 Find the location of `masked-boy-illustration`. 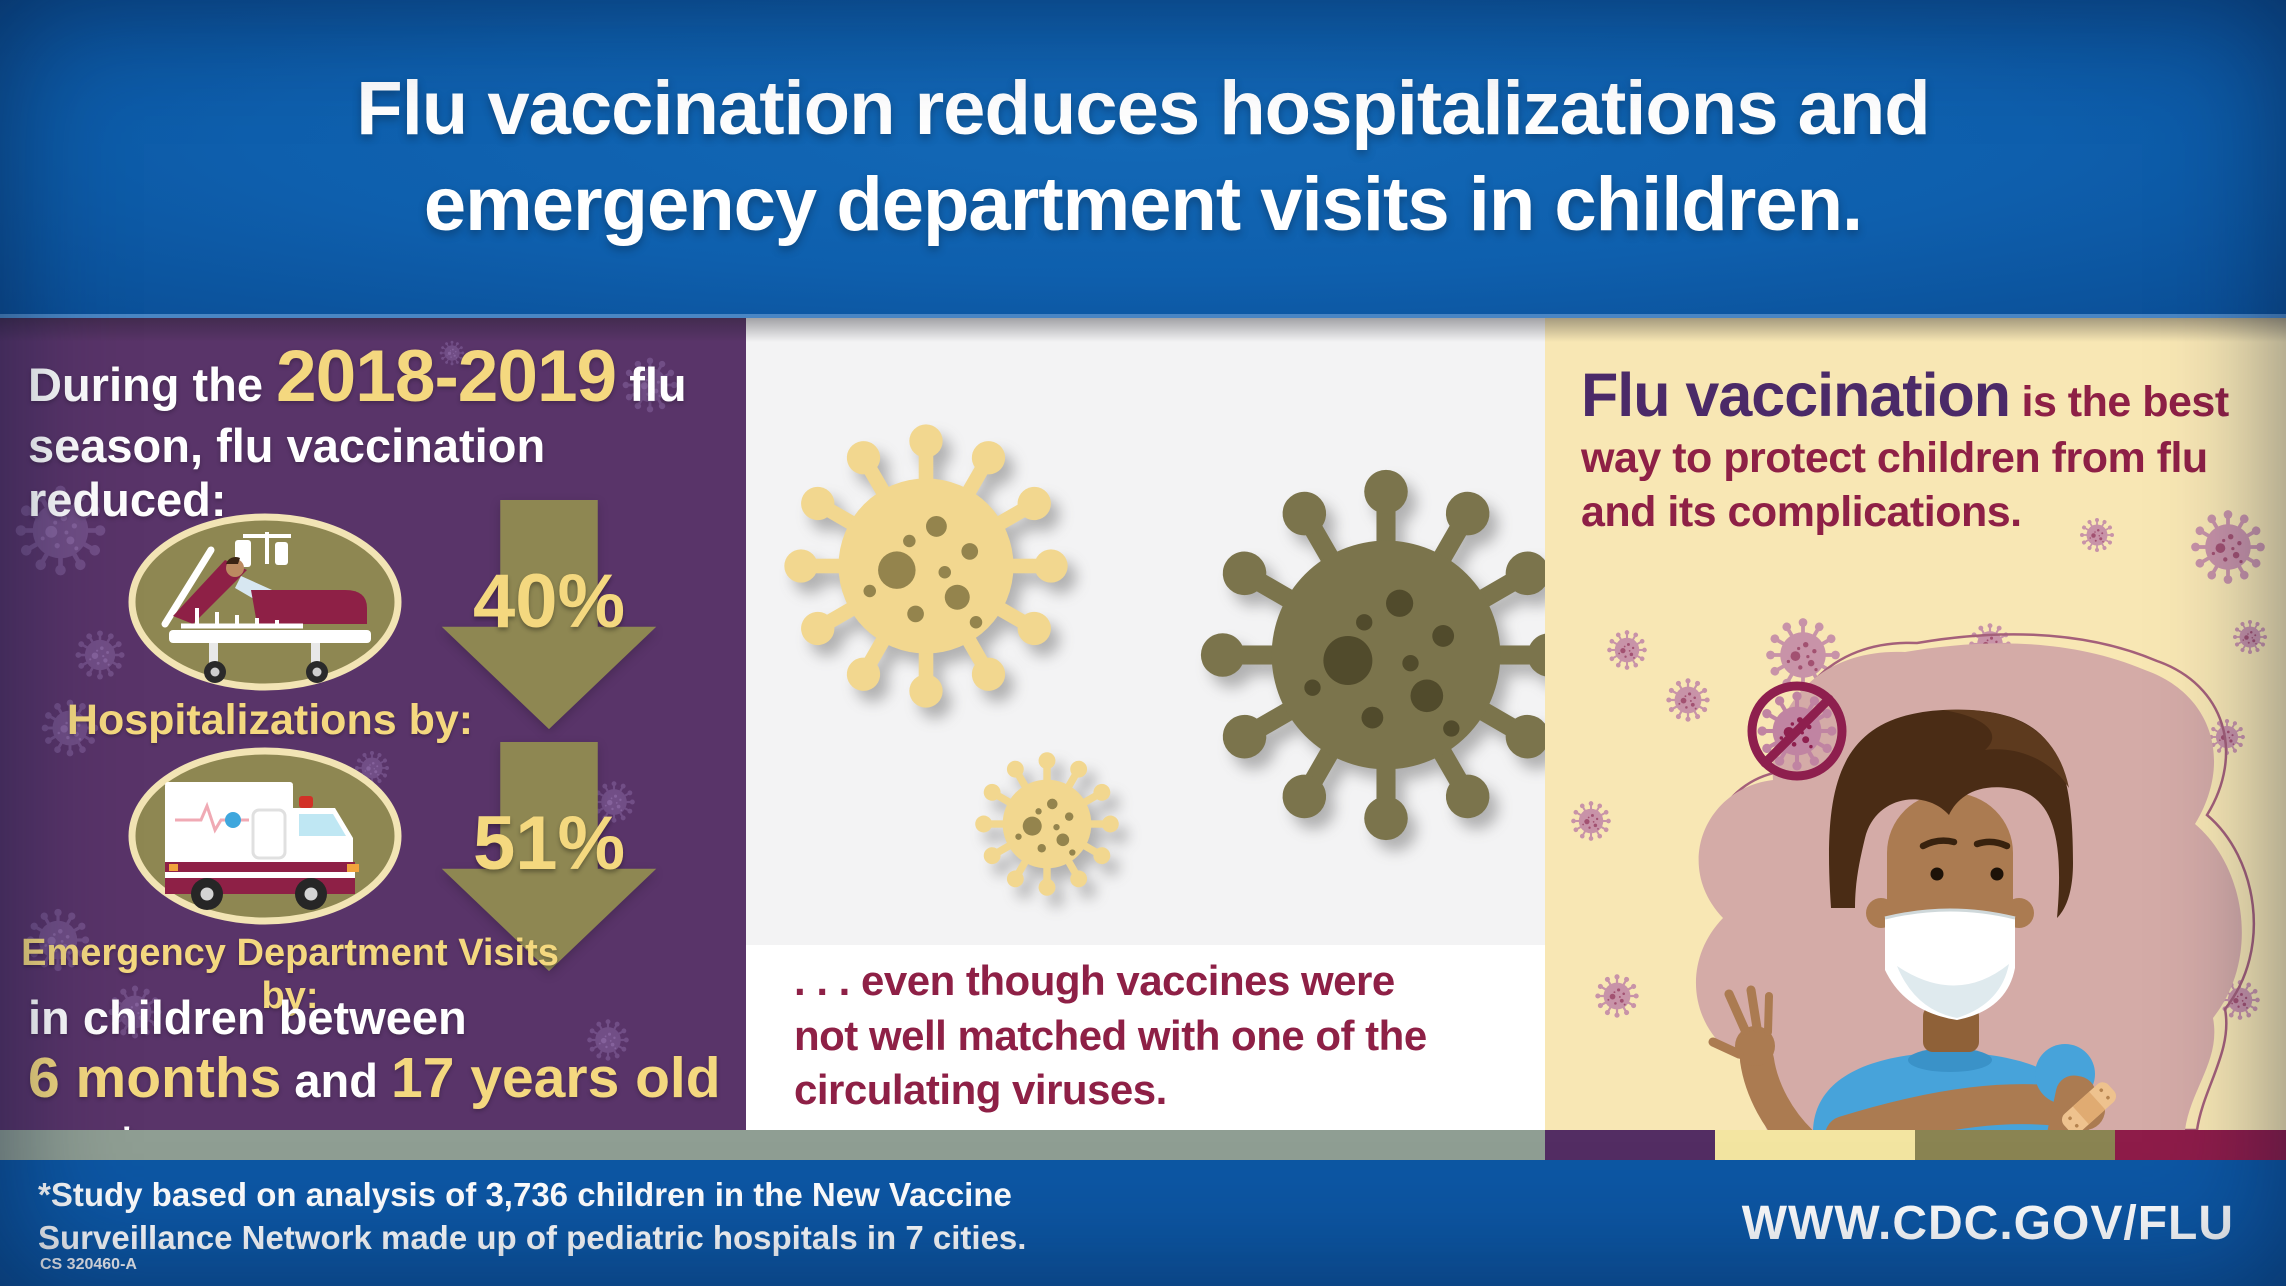

masked-boy-illustration is located at coordinates (1975, 881).